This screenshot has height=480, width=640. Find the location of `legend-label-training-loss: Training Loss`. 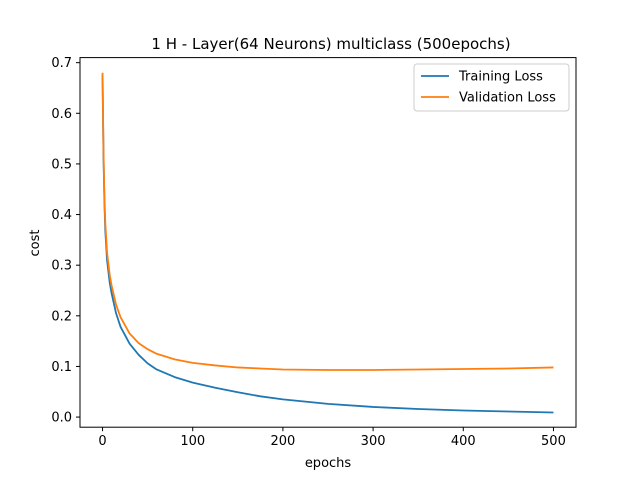

legend-label-training-loss: Training Loss is located at coordinates (500, 77).